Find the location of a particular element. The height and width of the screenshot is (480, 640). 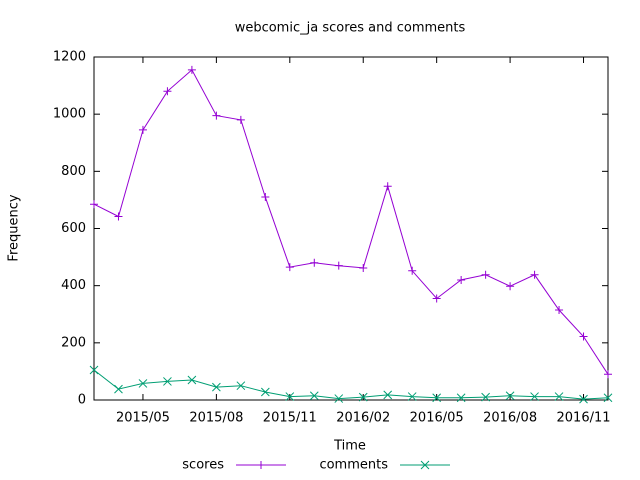

y-axis-label: Frequency is located at coordinates (14, 227).